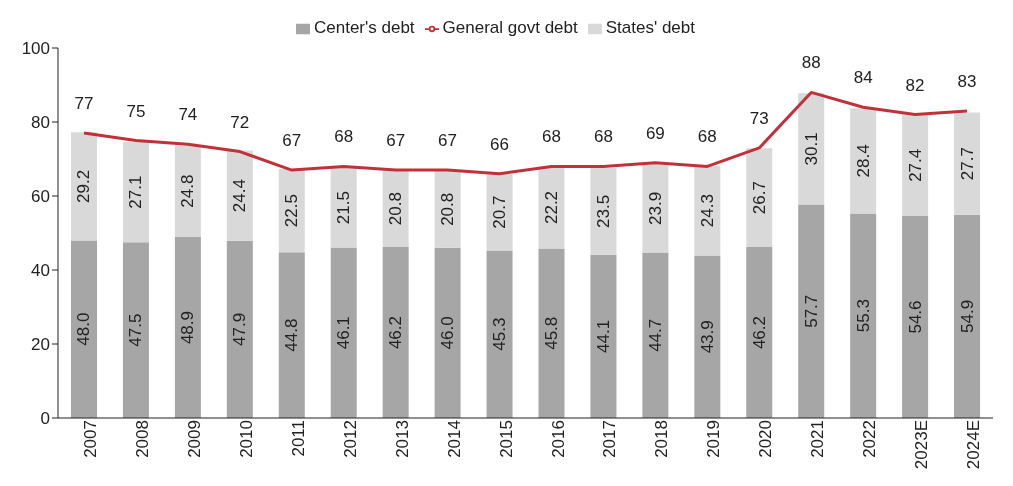  What do you see at coordinates (922, 445) in the screenshot?
I see `x-tick-label: 2023E` at bounding box center [922, 445].